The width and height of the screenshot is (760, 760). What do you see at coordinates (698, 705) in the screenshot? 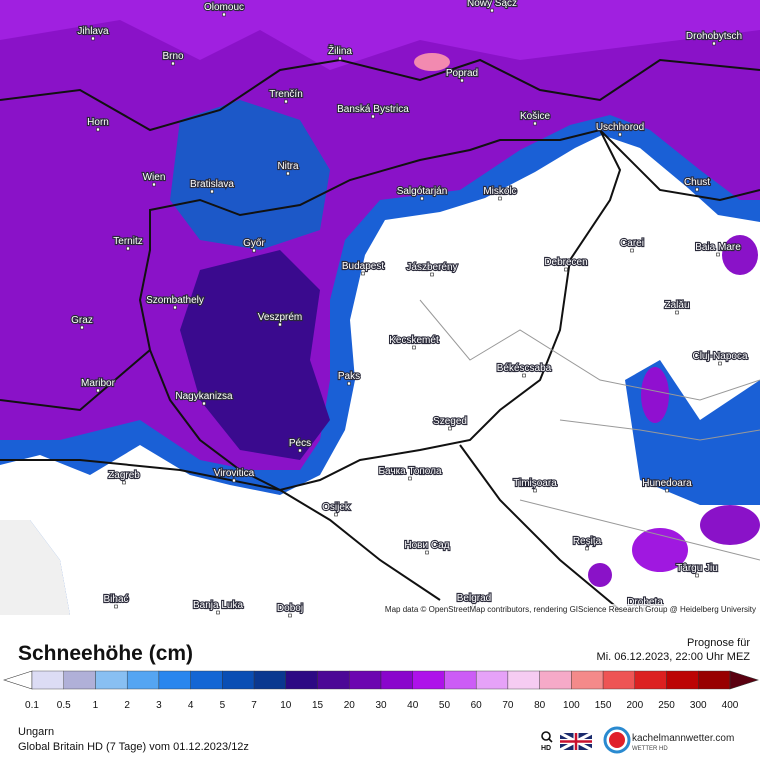
I see `legend-tick-label: 300` at bounding box center [698, 705].